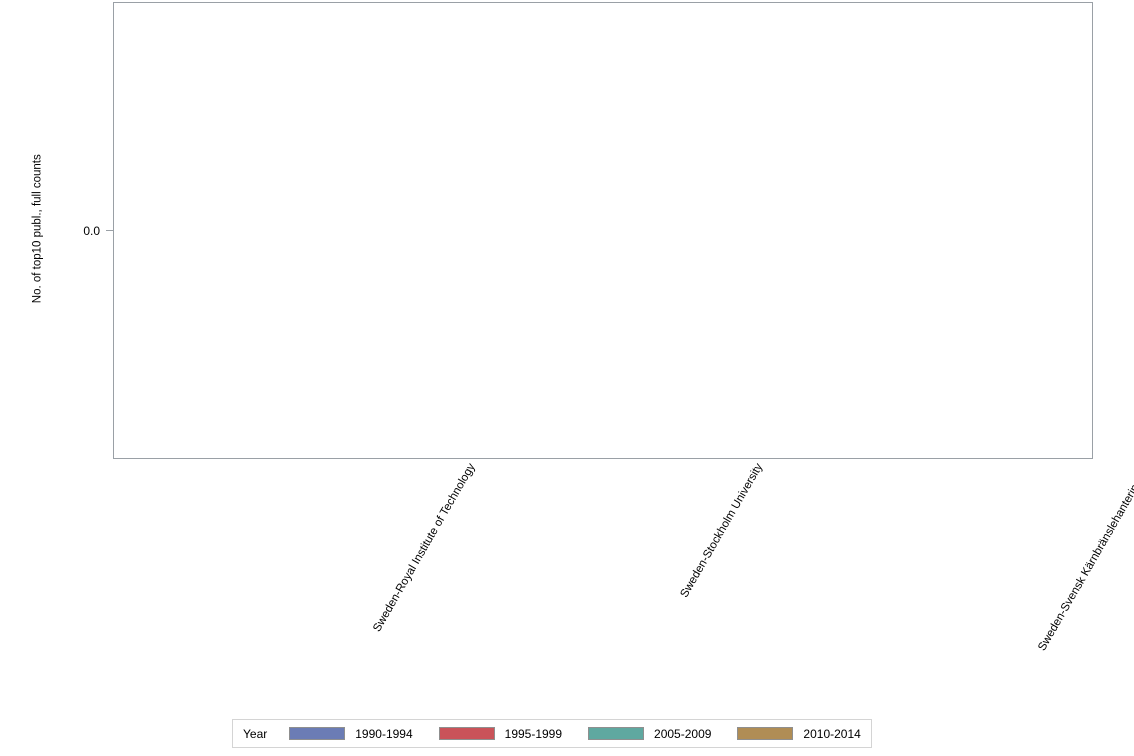 This screenshot has width=1134, height=756. I want to click on legend-entry-label: 2005-2009, so click(683, 733).